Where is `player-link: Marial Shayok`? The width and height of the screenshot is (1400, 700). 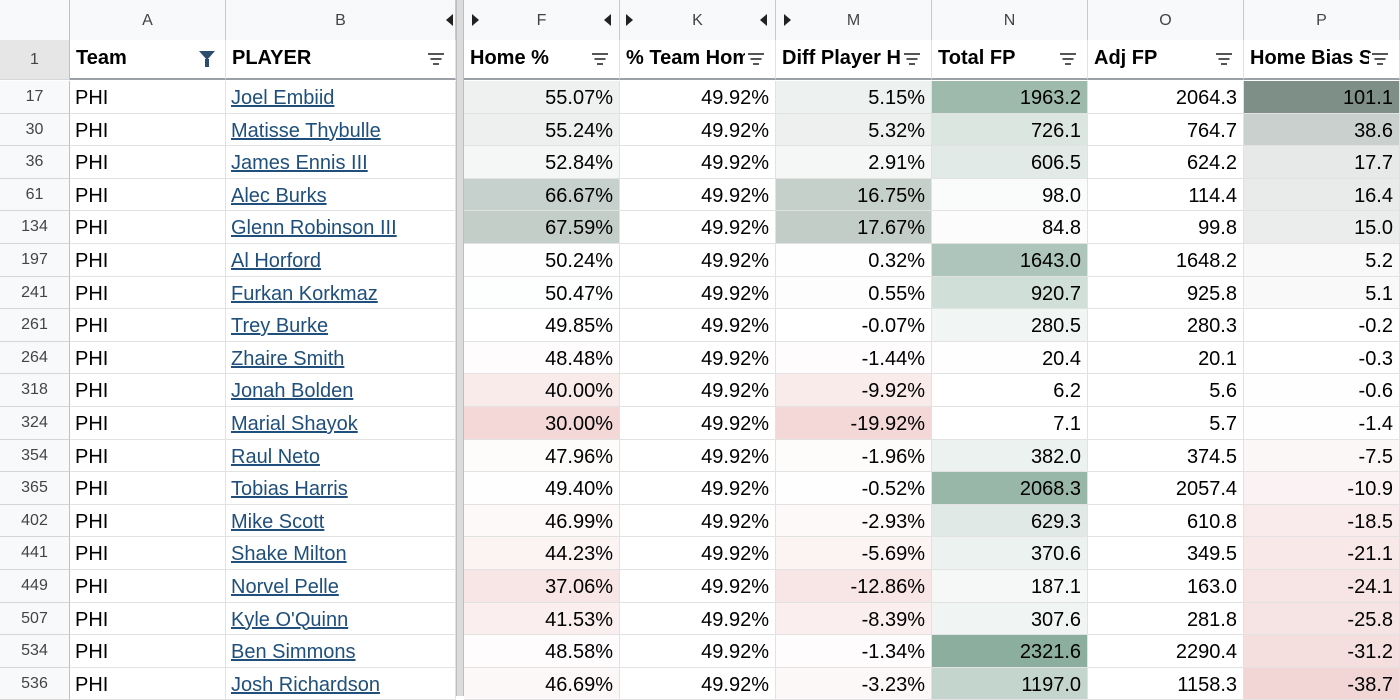 player-link: Marial Shayok is located at coordinates (341, 423).